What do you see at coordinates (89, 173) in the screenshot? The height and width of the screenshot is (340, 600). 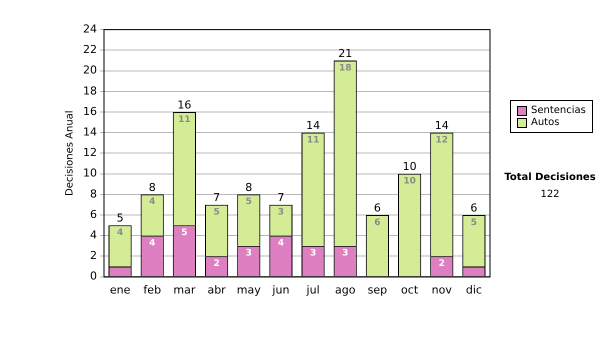 I see `y-tick-label: 10` at bounding box center [89, 173].